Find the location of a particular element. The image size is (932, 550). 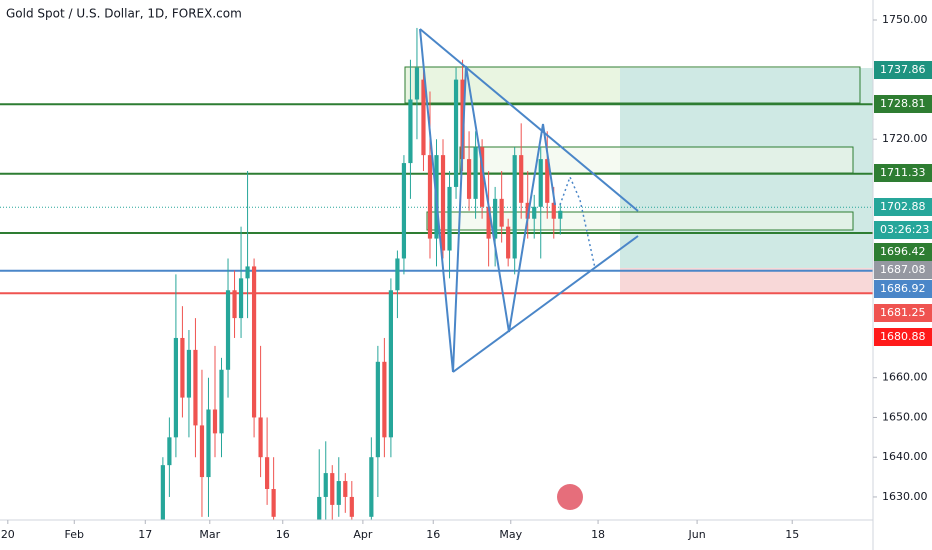

zone-fill is located at coordinates (512, 85).